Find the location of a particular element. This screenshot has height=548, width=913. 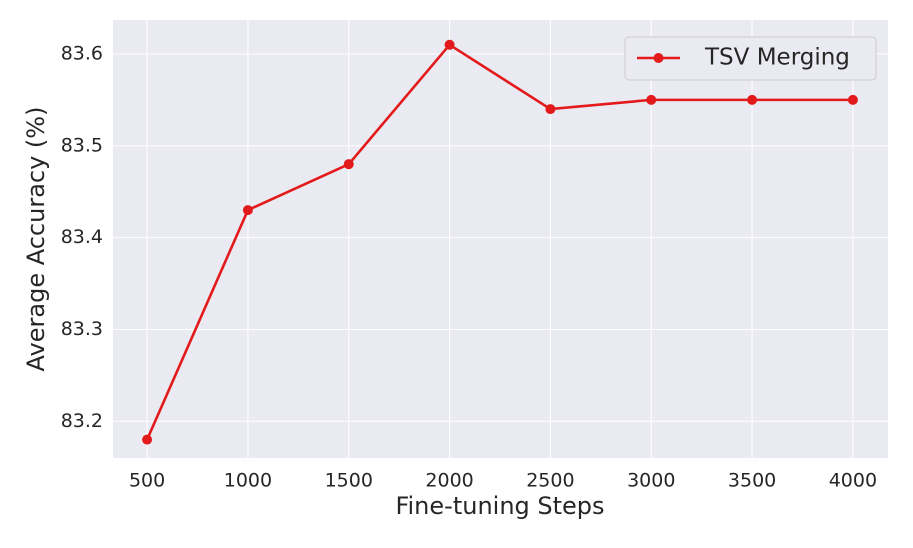

x-tick-label: 1000 is located at coordinates (248, 481).